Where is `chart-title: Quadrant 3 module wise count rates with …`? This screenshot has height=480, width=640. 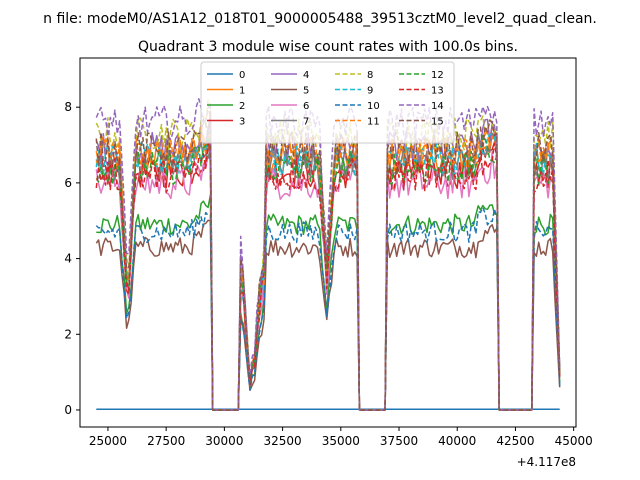
chart-title: Quadrant 3 module wise count rates with … is located at coordinates (328, 47).